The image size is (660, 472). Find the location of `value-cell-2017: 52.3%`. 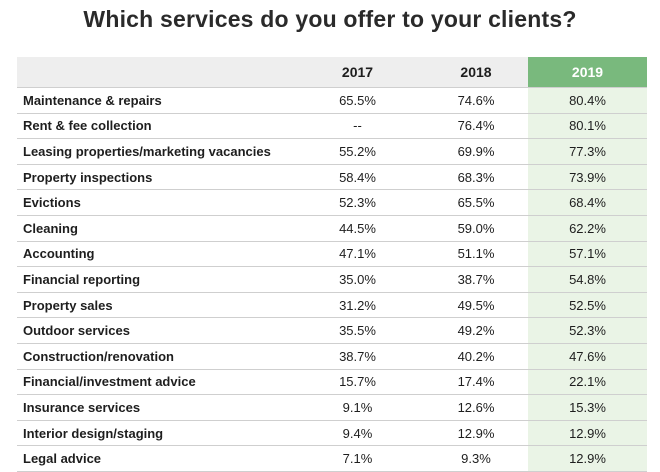

value-cell-2017: 52.3% is located at coordinates (357, 202).